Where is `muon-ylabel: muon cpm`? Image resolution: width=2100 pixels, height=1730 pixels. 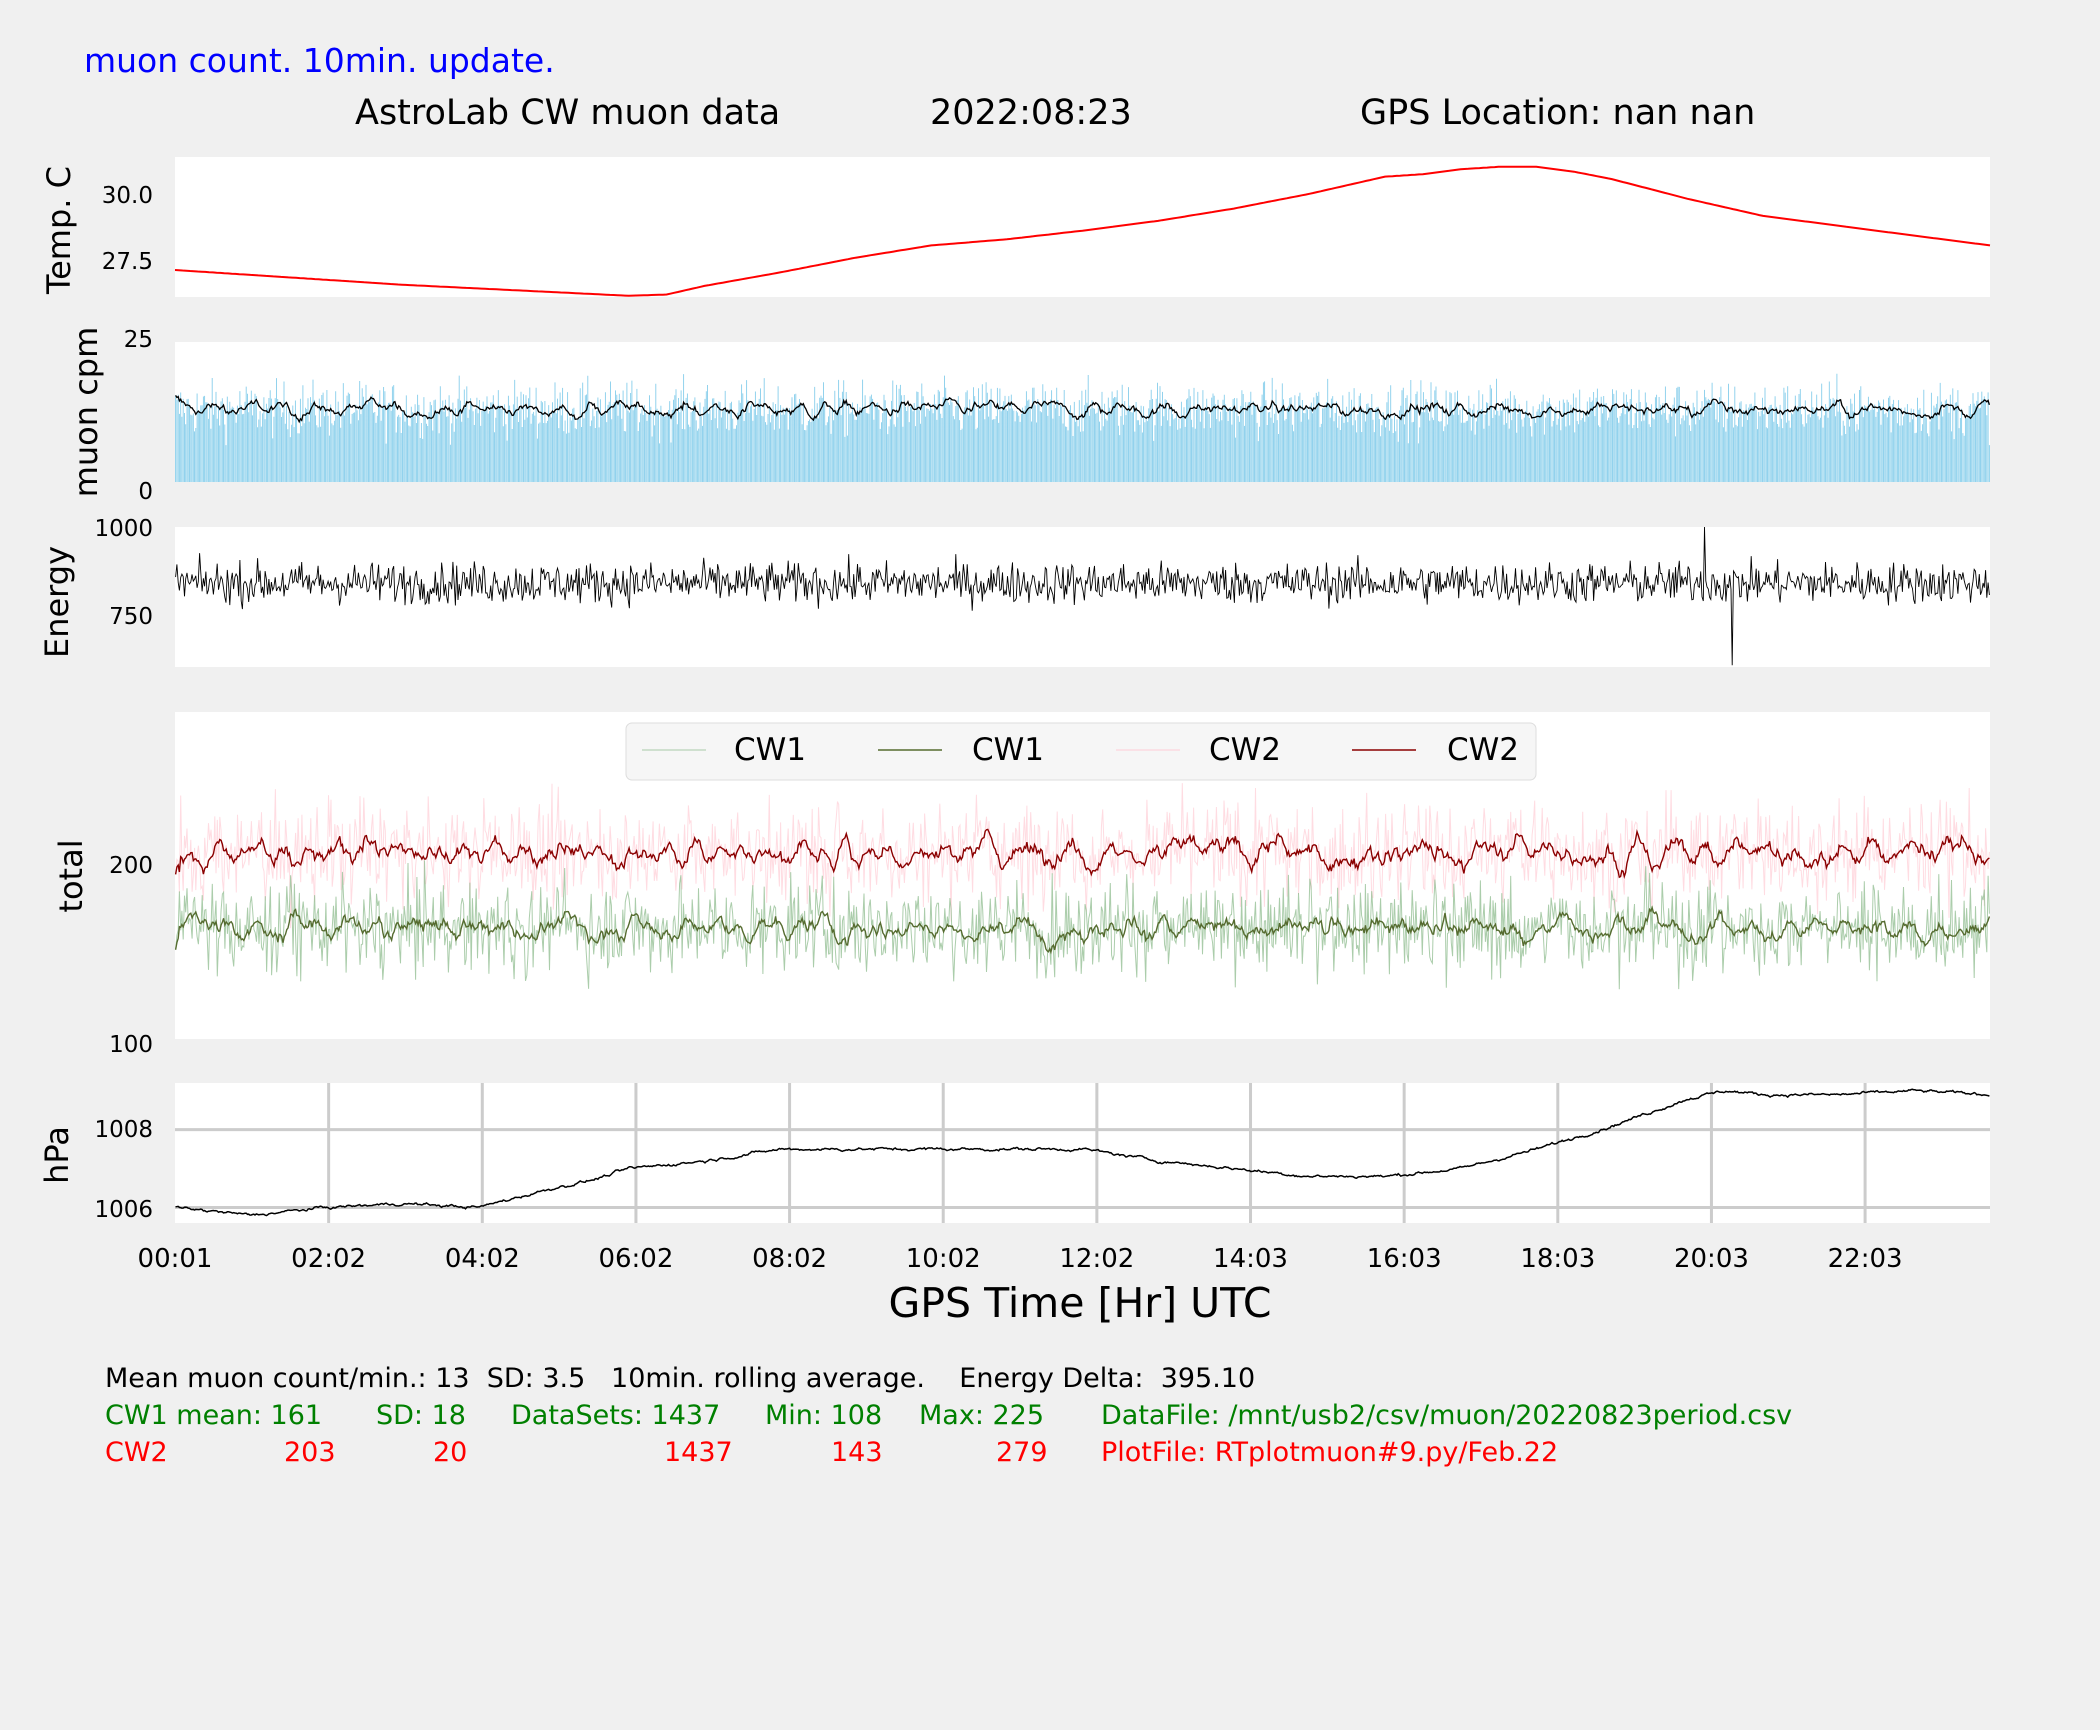 muon-ylabel: muon cpm is located at coordinates (86, 412).